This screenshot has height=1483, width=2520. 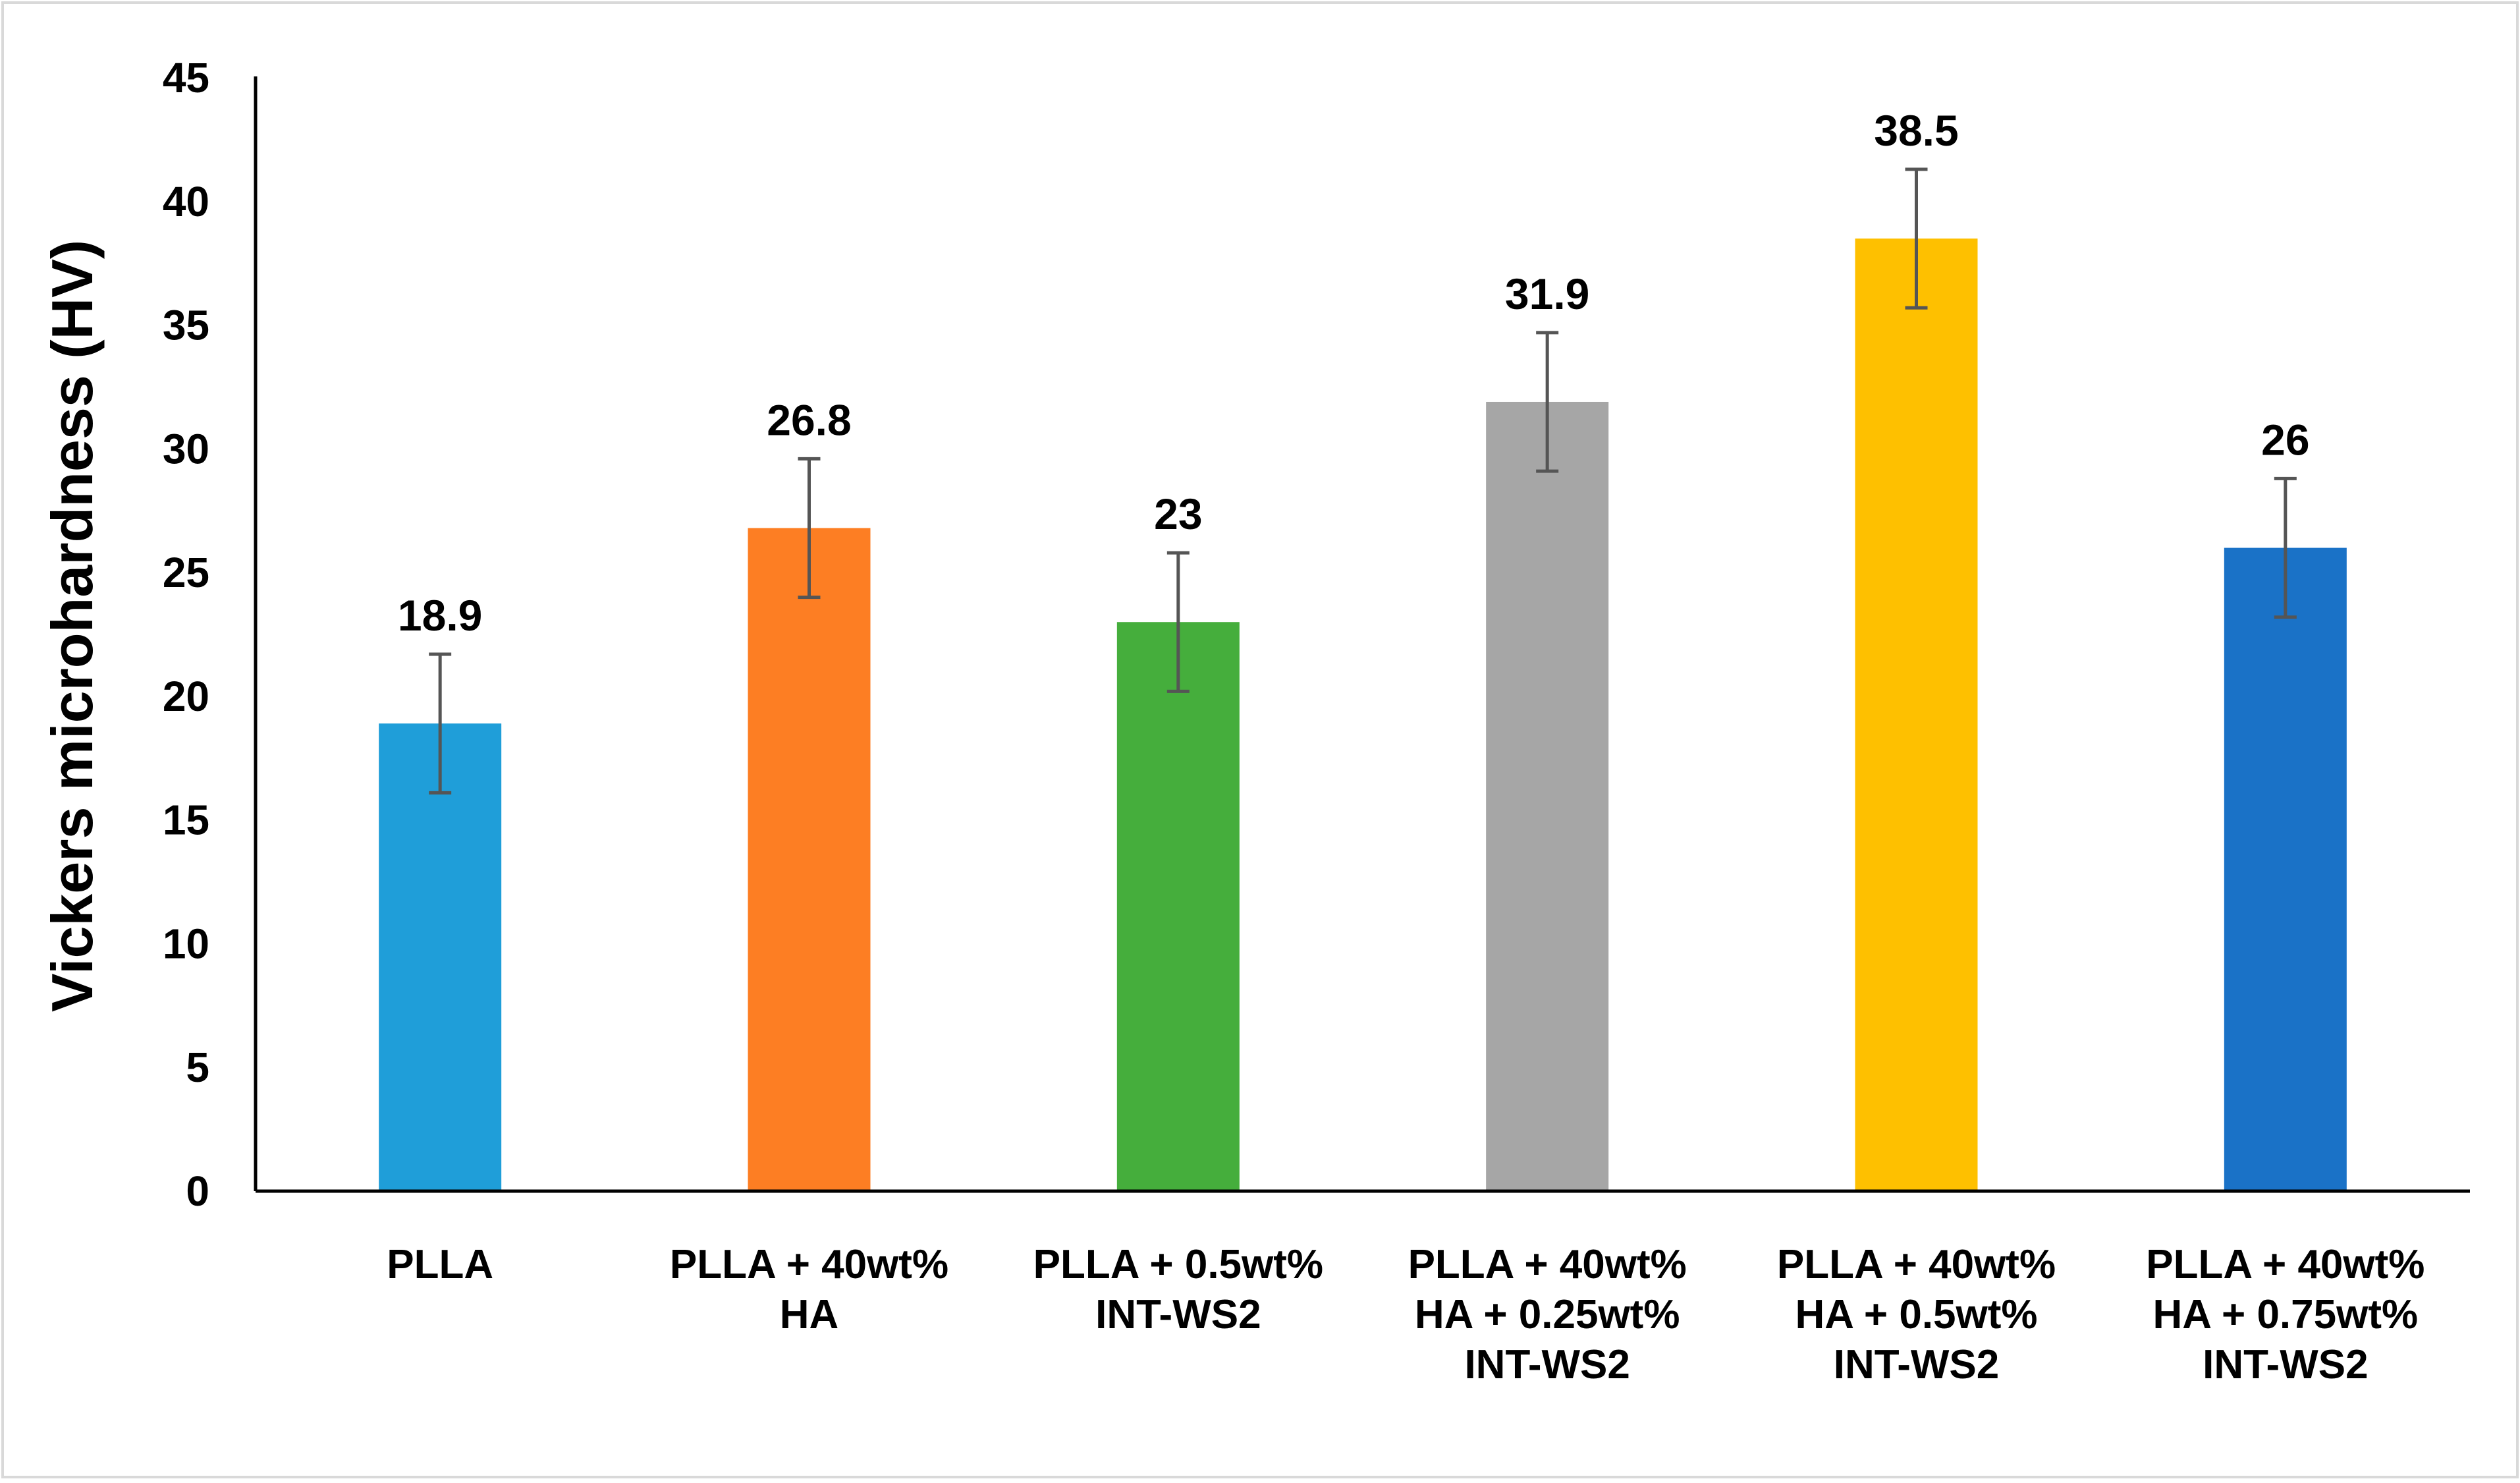 I want to click on x-tick-label-line: HA + 0.25wt%, so click(x=1547, y=1314).